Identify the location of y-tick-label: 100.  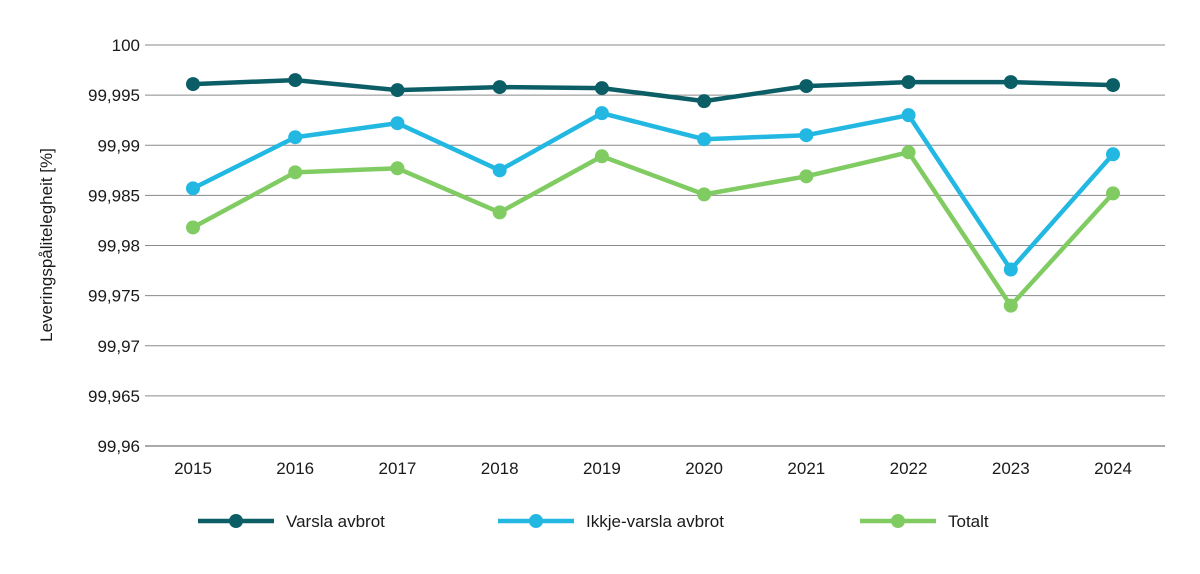
(126, 45).